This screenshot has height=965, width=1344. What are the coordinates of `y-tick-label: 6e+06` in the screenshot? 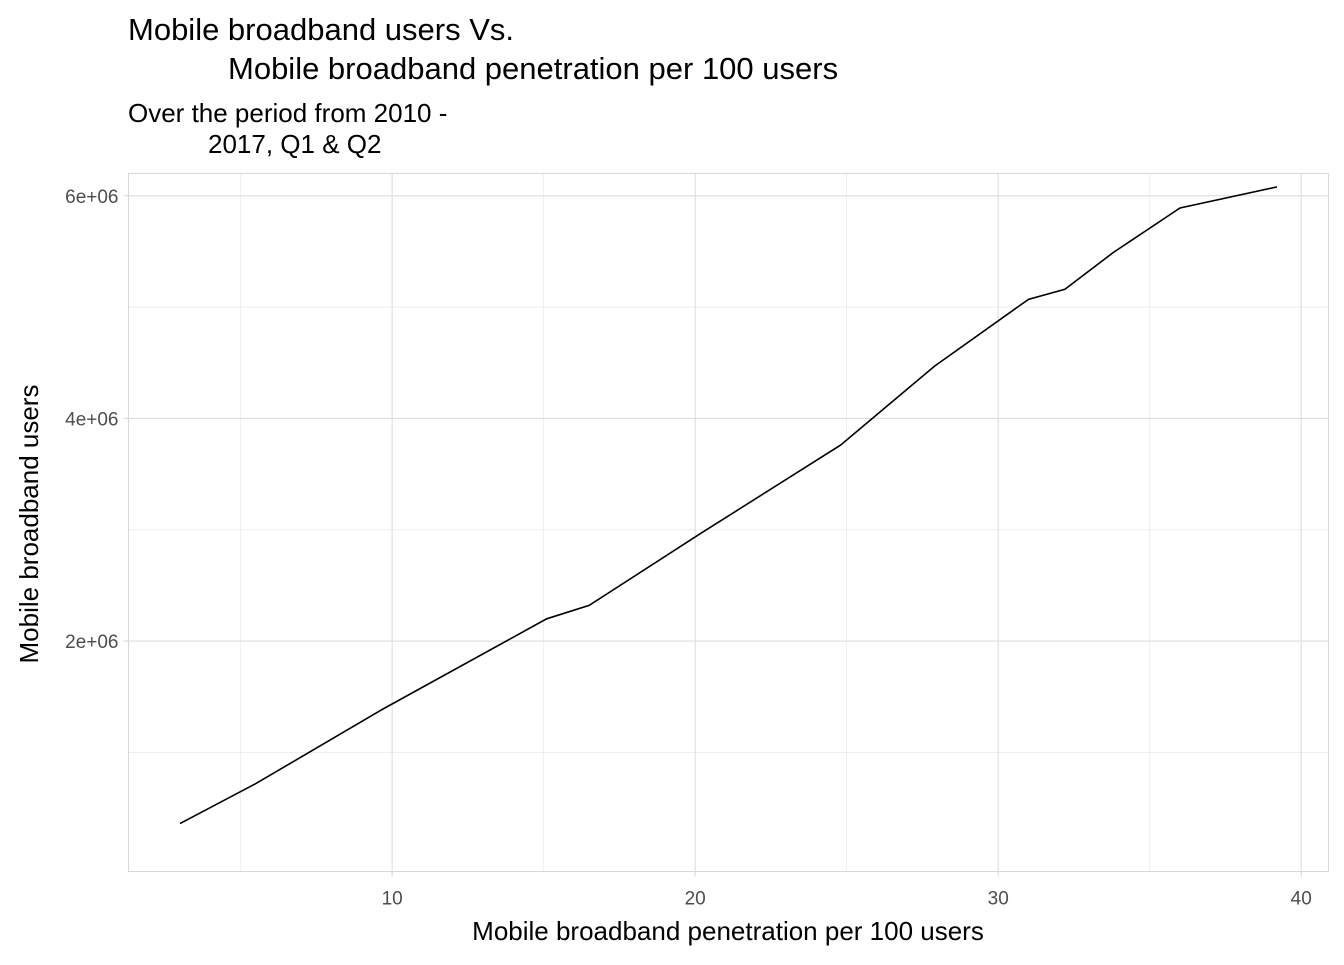 It's located at (91, 197).